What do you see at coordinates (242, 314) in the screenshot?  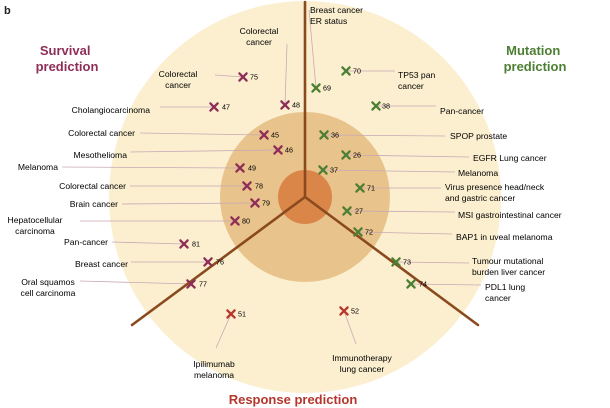 I see `ref-number-response-51: 51` at bounding box center [242, 314].